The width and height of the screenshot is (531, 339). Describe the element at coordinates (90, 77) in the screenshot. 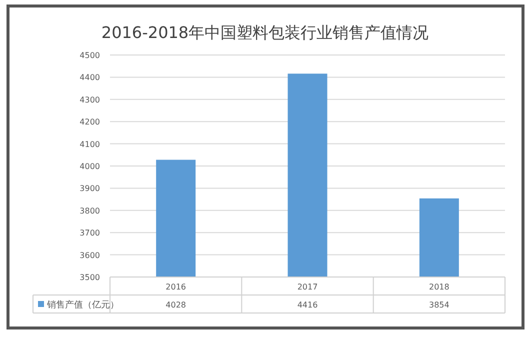

I see `y-tick-label: 4400` at that location.